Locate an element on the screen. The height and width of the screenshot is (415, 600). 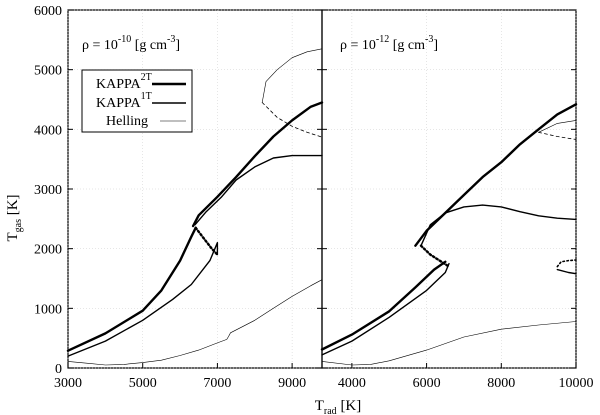
legend: KAPPA2T KAPPA1T Helling is located at coordinates (137, 101).